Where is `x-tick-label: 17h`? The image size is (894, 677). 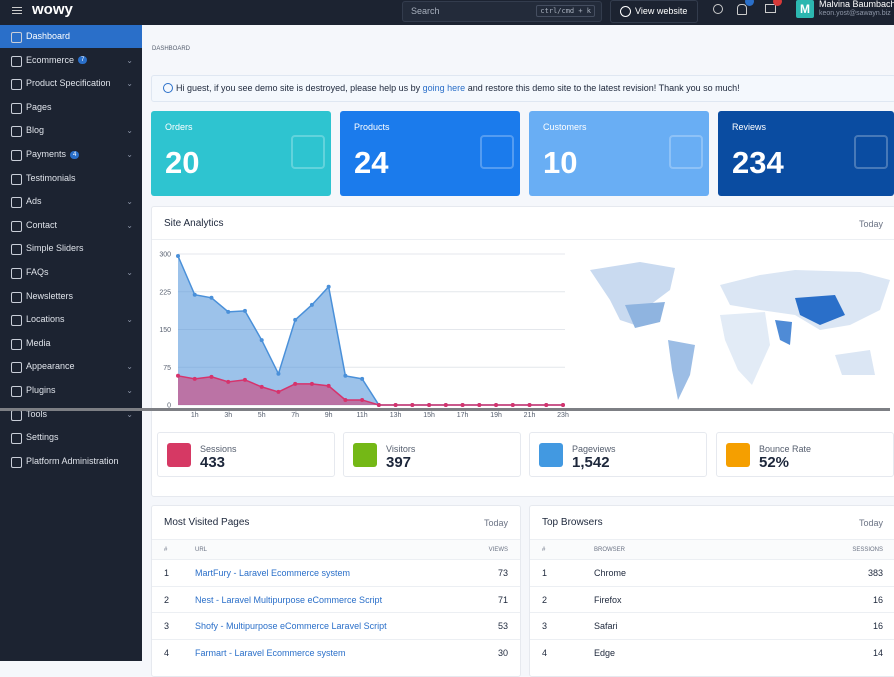
x-tick-label: 17h is located at coordinates (463, 415).